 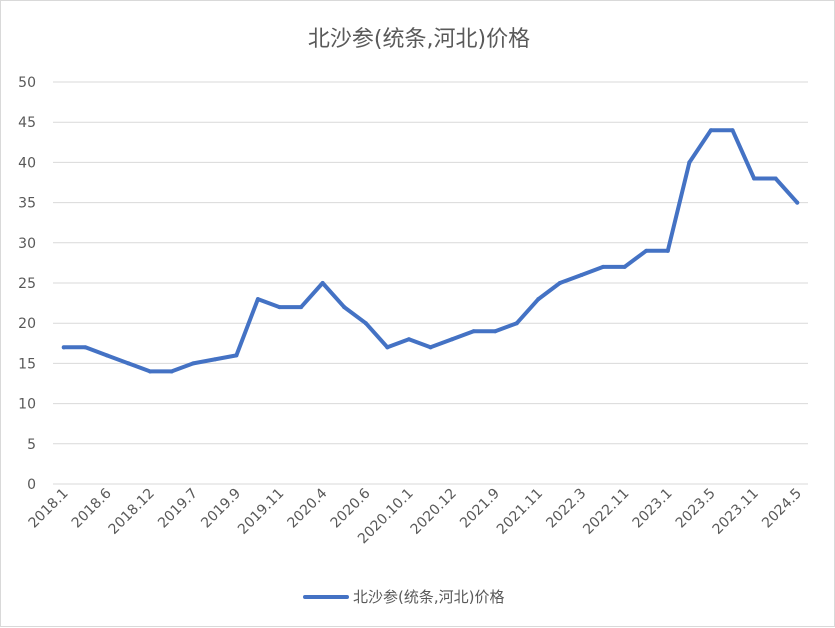 I want to click on x-tick-label: 2021.11, so click(x=520, y=512).